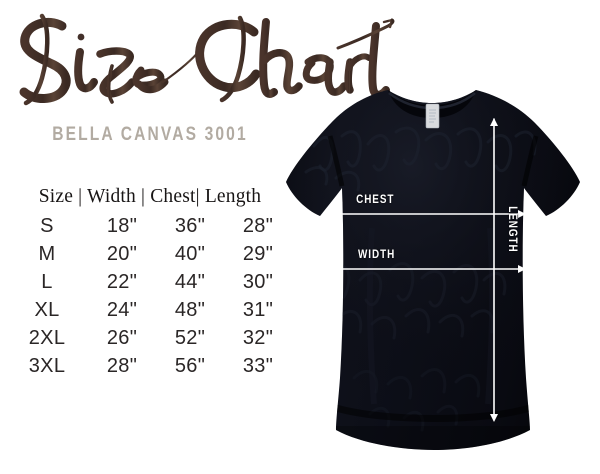  What do you see at coordinates (190, 365) in the screenshot?
I see `cell-chest: 56"` at bounding box center [190, 365].